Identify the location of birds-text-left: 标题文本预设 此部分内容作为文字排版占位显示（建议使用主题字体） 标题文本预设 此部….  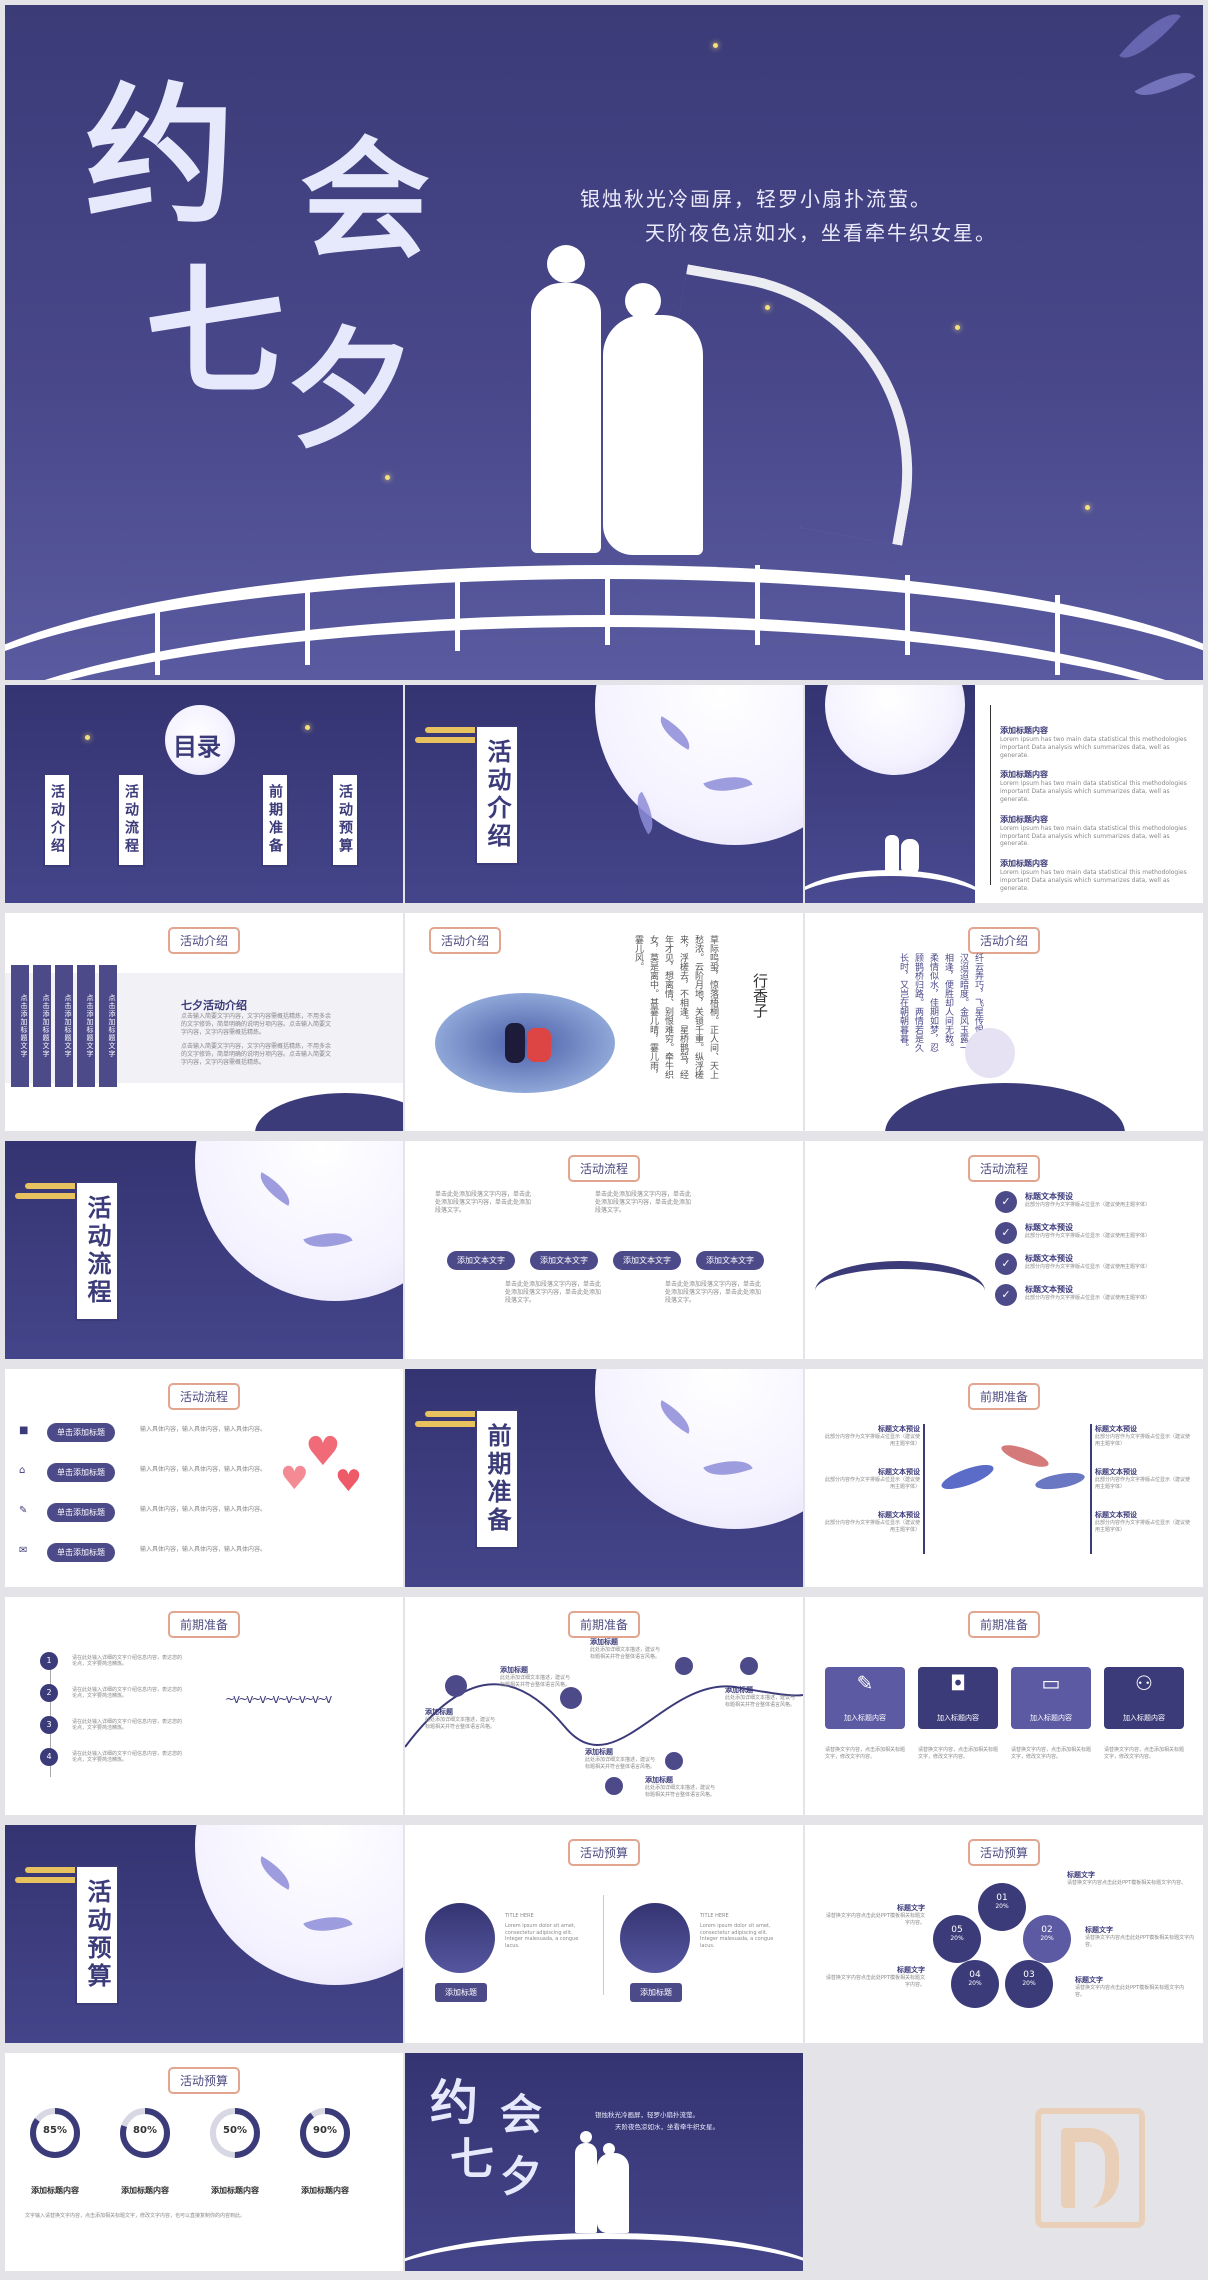
(873, 1479).